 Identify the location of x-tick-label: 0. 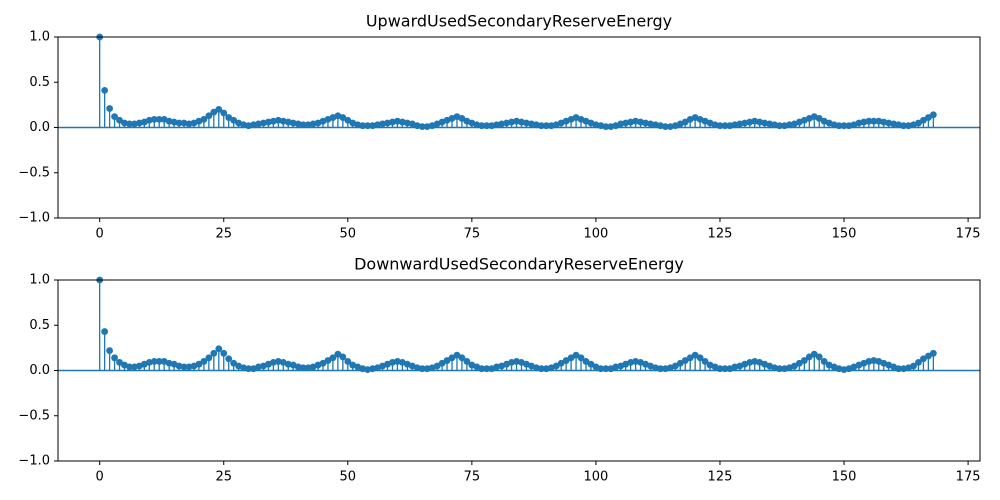
(100, 234).